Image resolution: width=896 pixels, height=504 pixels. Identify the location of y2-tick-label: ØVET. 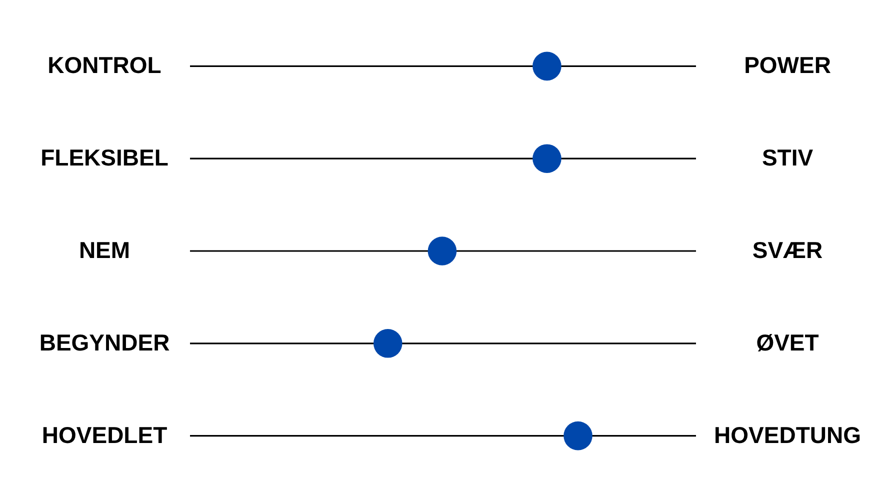
(787, 342).